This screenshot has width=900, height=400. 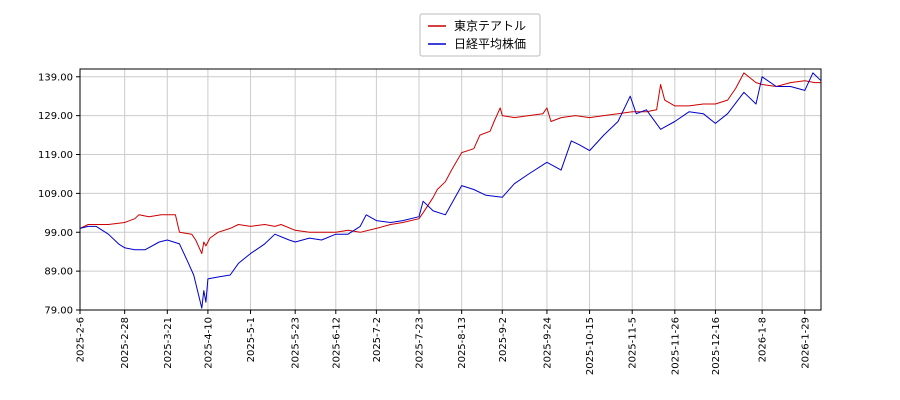 What do you see at coordinates (547, 343) in the screenshot?
I see `x-tick-label: 2025-9-24` at bounding box center [547, 343].